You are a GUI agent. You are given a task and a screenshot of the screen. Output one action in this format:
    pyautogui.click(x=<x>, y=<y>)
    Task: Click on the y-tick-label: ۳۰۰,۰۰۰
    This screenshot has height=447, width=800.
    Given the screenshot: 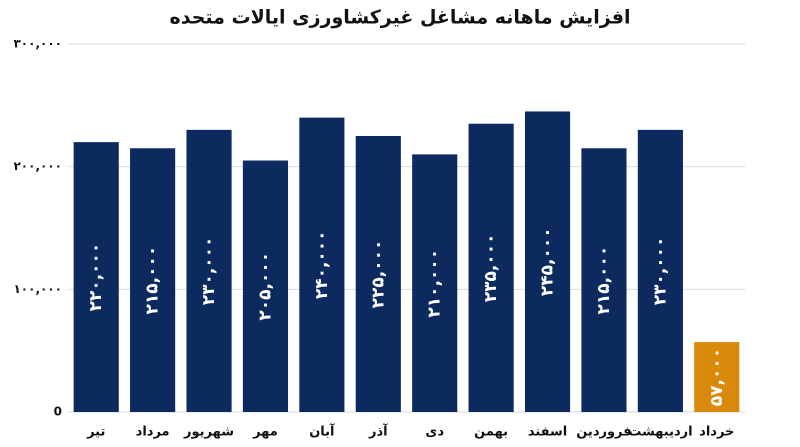 What is the action you would take?
    pyautogui.click(x=37, y=44)
    